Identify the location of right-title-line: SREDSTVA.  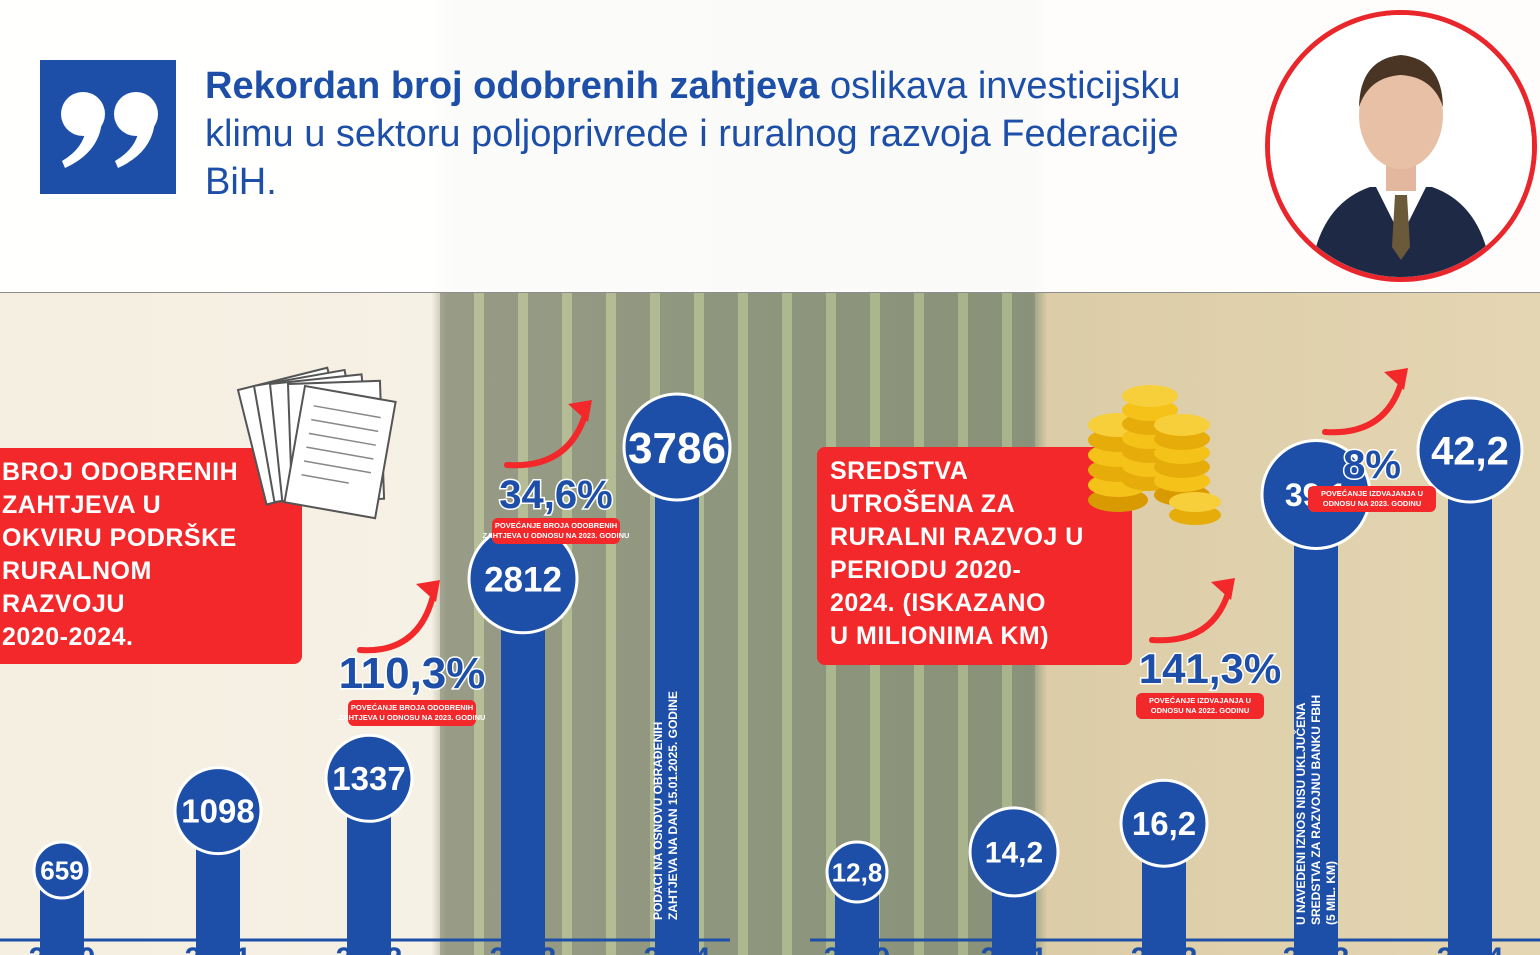
(899, 471).